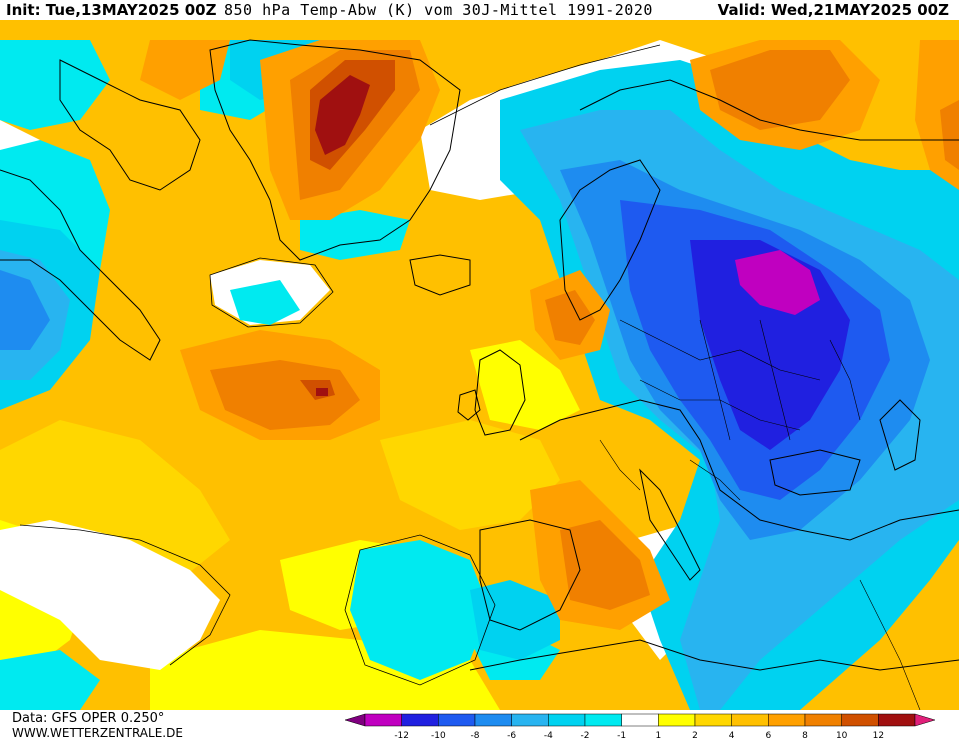 The height and width of the screenshot is (741, 959). I want to click on legend-tick-label: 8, so click(805, 735).